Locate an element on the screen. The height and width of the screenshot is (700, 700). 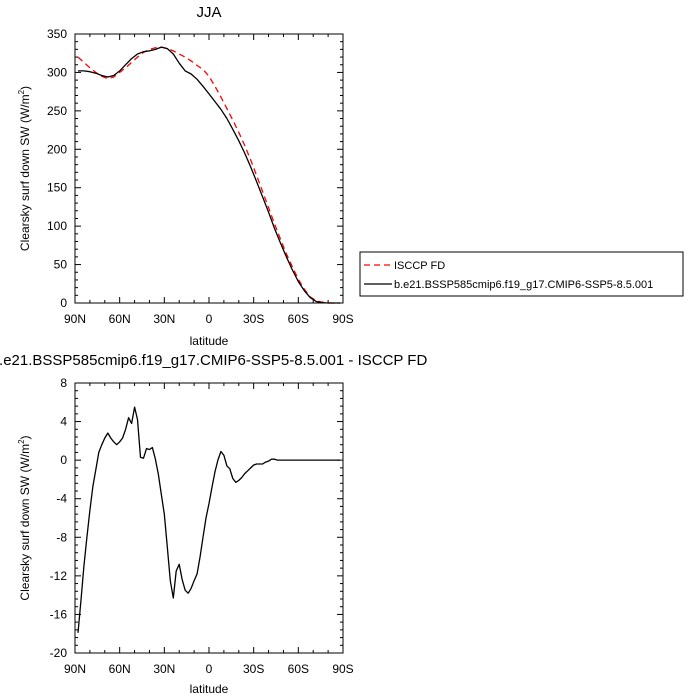
y-tick-label: -20 is located at coordinates (59, 653).